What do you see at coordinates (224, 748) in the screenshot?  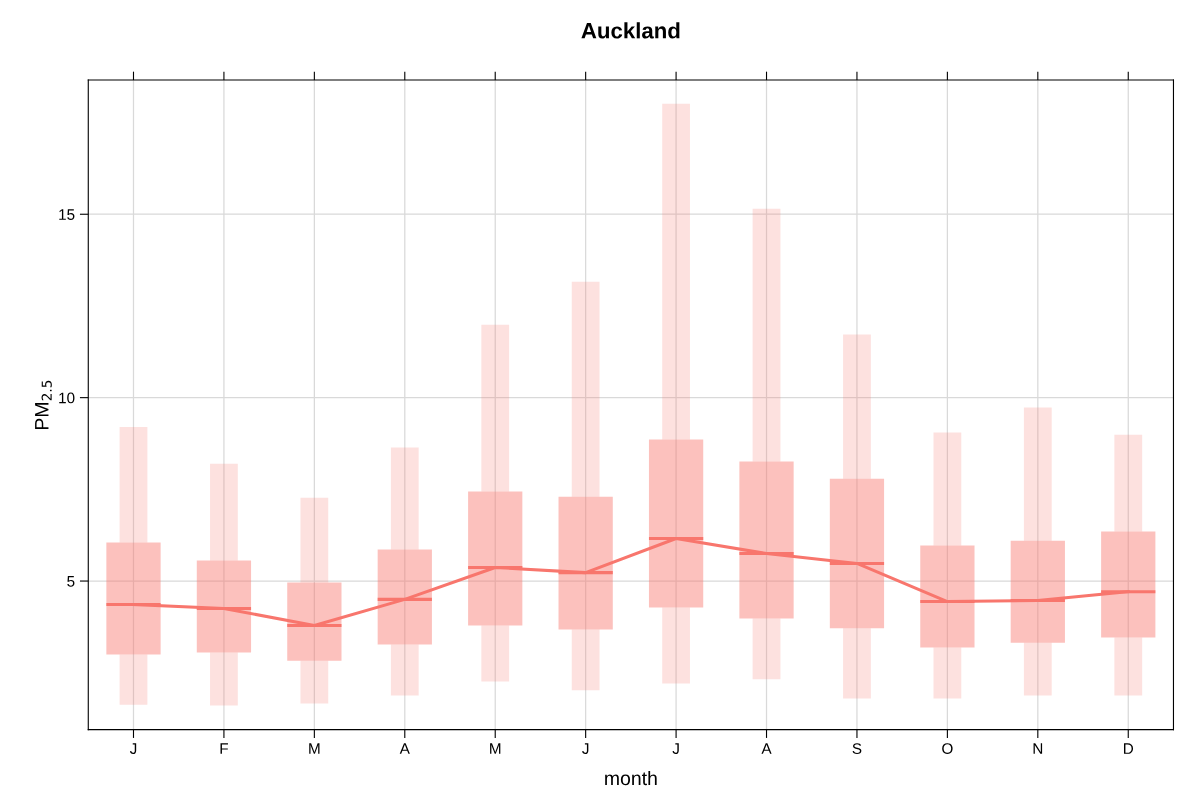 I see `x-tick-label: F` at bounding box center [224, 748].